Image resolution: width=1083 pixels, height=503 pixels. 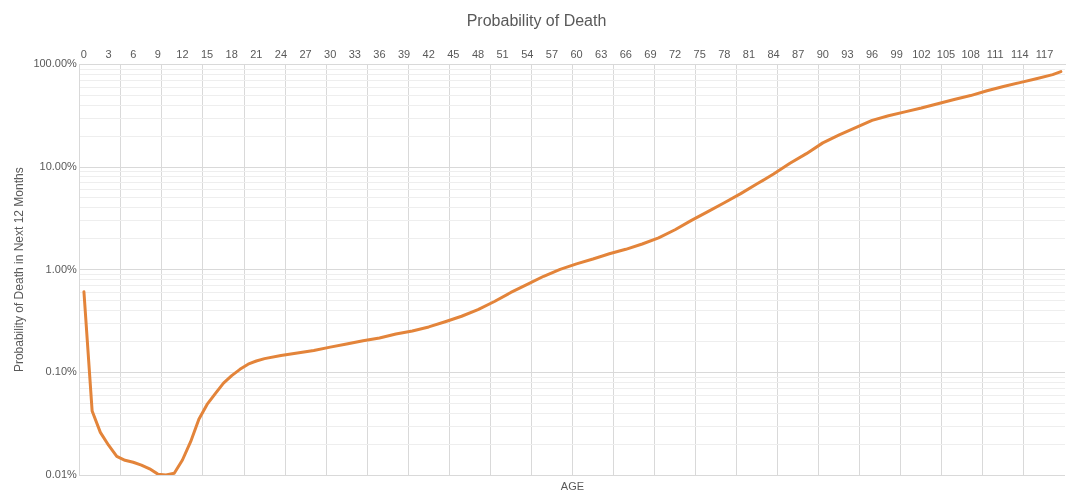 What do you see at coordinates (404, 53) in the screenshot?
I see `x-tick-label: 39` at bounding box center [404, 53].